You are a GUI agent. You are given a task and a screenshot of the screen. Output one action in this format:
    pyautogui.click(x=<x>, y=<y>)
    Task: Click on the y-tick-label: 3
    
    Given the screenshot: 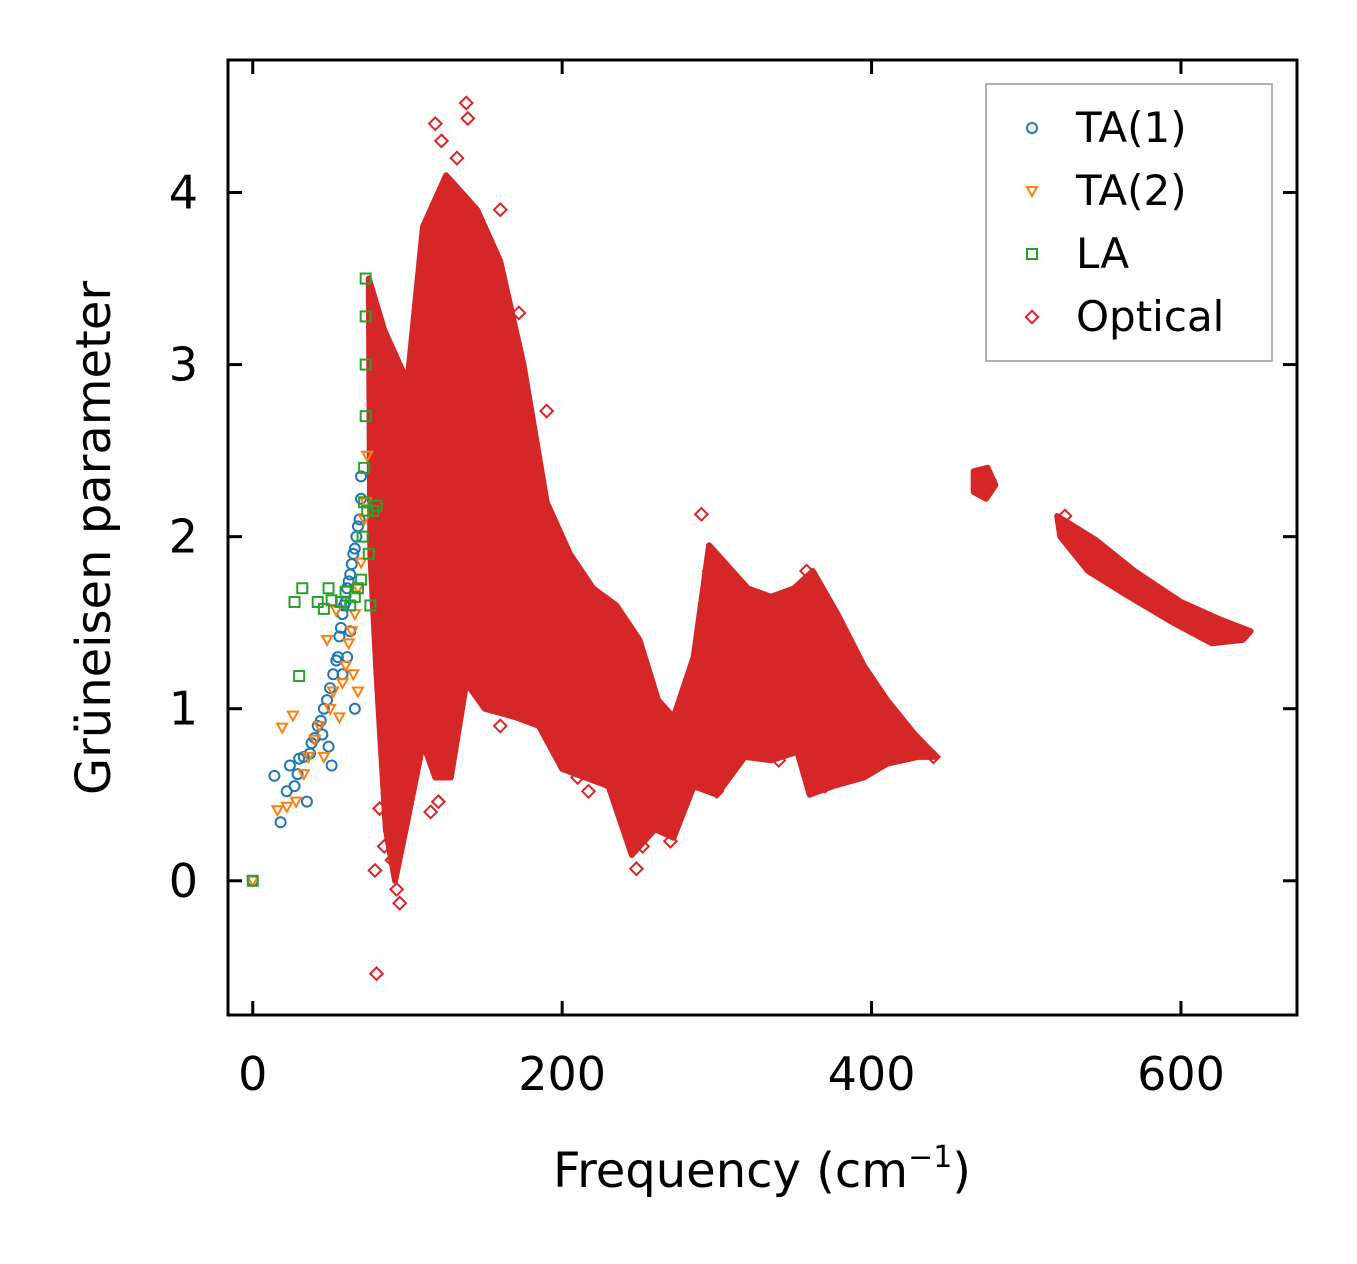 What is the action you would take?
    pyautogui.click(x=183, y=365)
    